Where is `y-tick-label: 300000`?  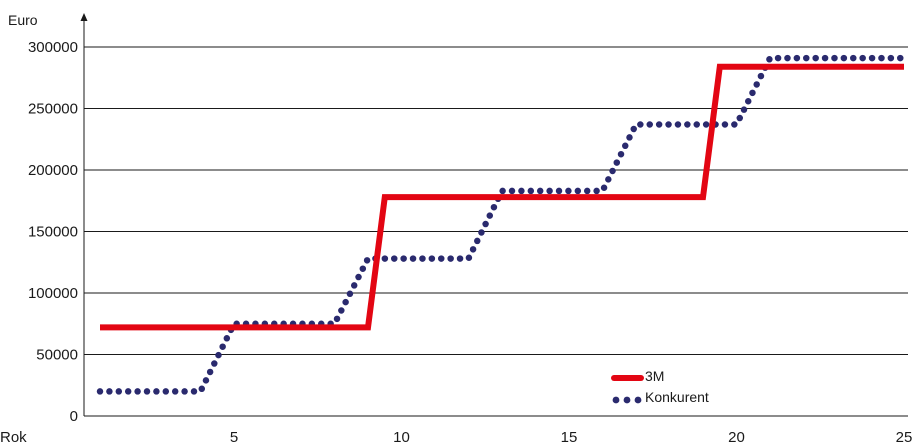
y-tick-label: 300000 is located at coordinates (53, 47).